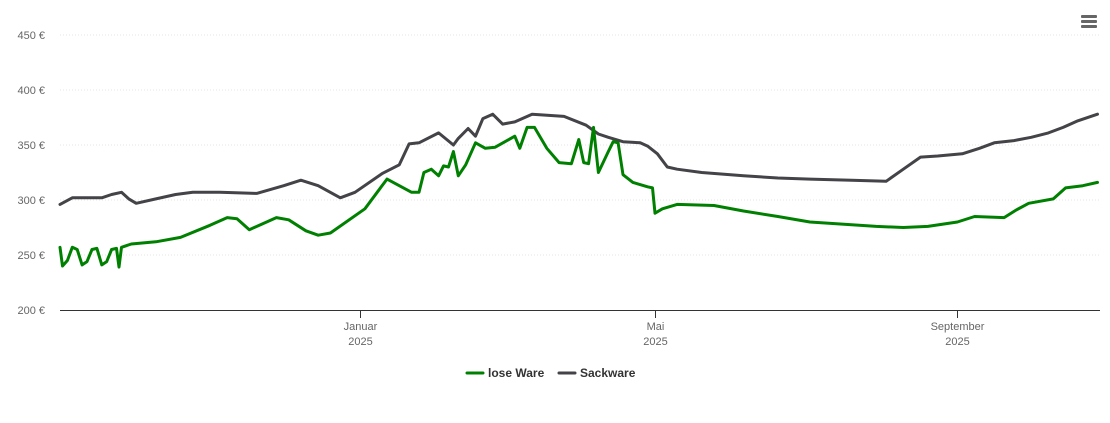 This screenshot has height=423, width=1110. I want to click on menu-bar-middle, so click(1089, 21).